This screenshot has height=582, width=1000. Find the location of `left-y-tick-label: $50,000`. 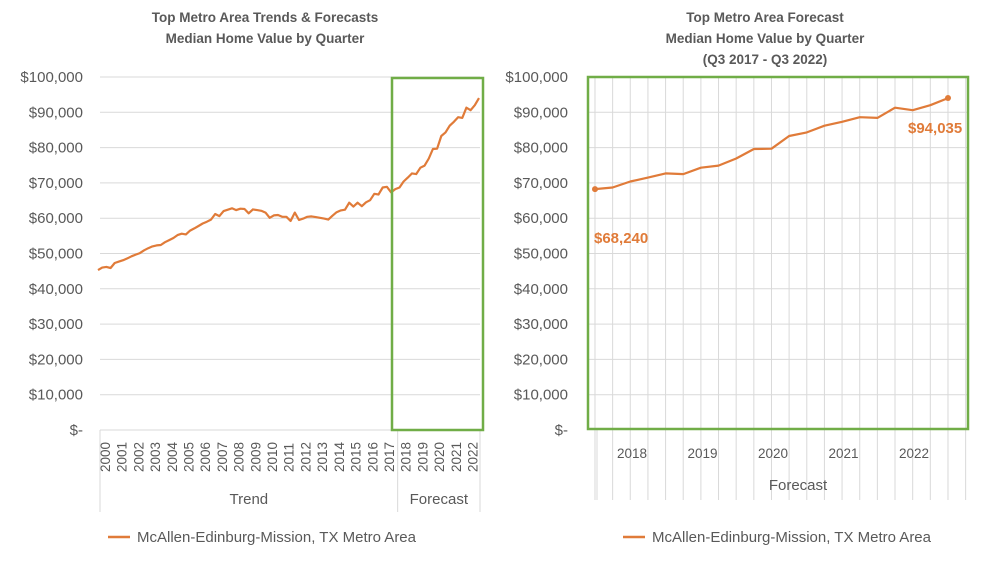

left-y-tick-label: $50,000 is located at coordinates (56, 254).